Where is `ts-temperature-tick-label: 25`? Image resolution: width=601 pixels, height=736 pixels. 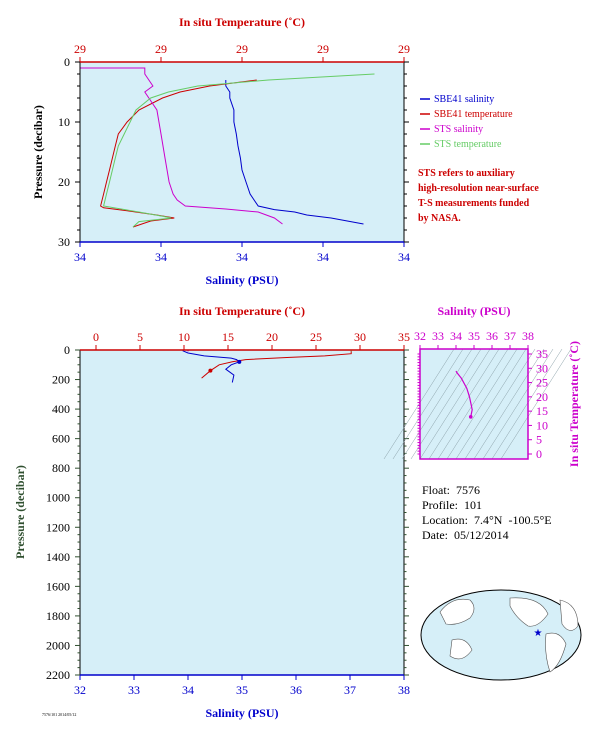 ts-temperature-tick-label: 25 is located at coordinates (542, 383).